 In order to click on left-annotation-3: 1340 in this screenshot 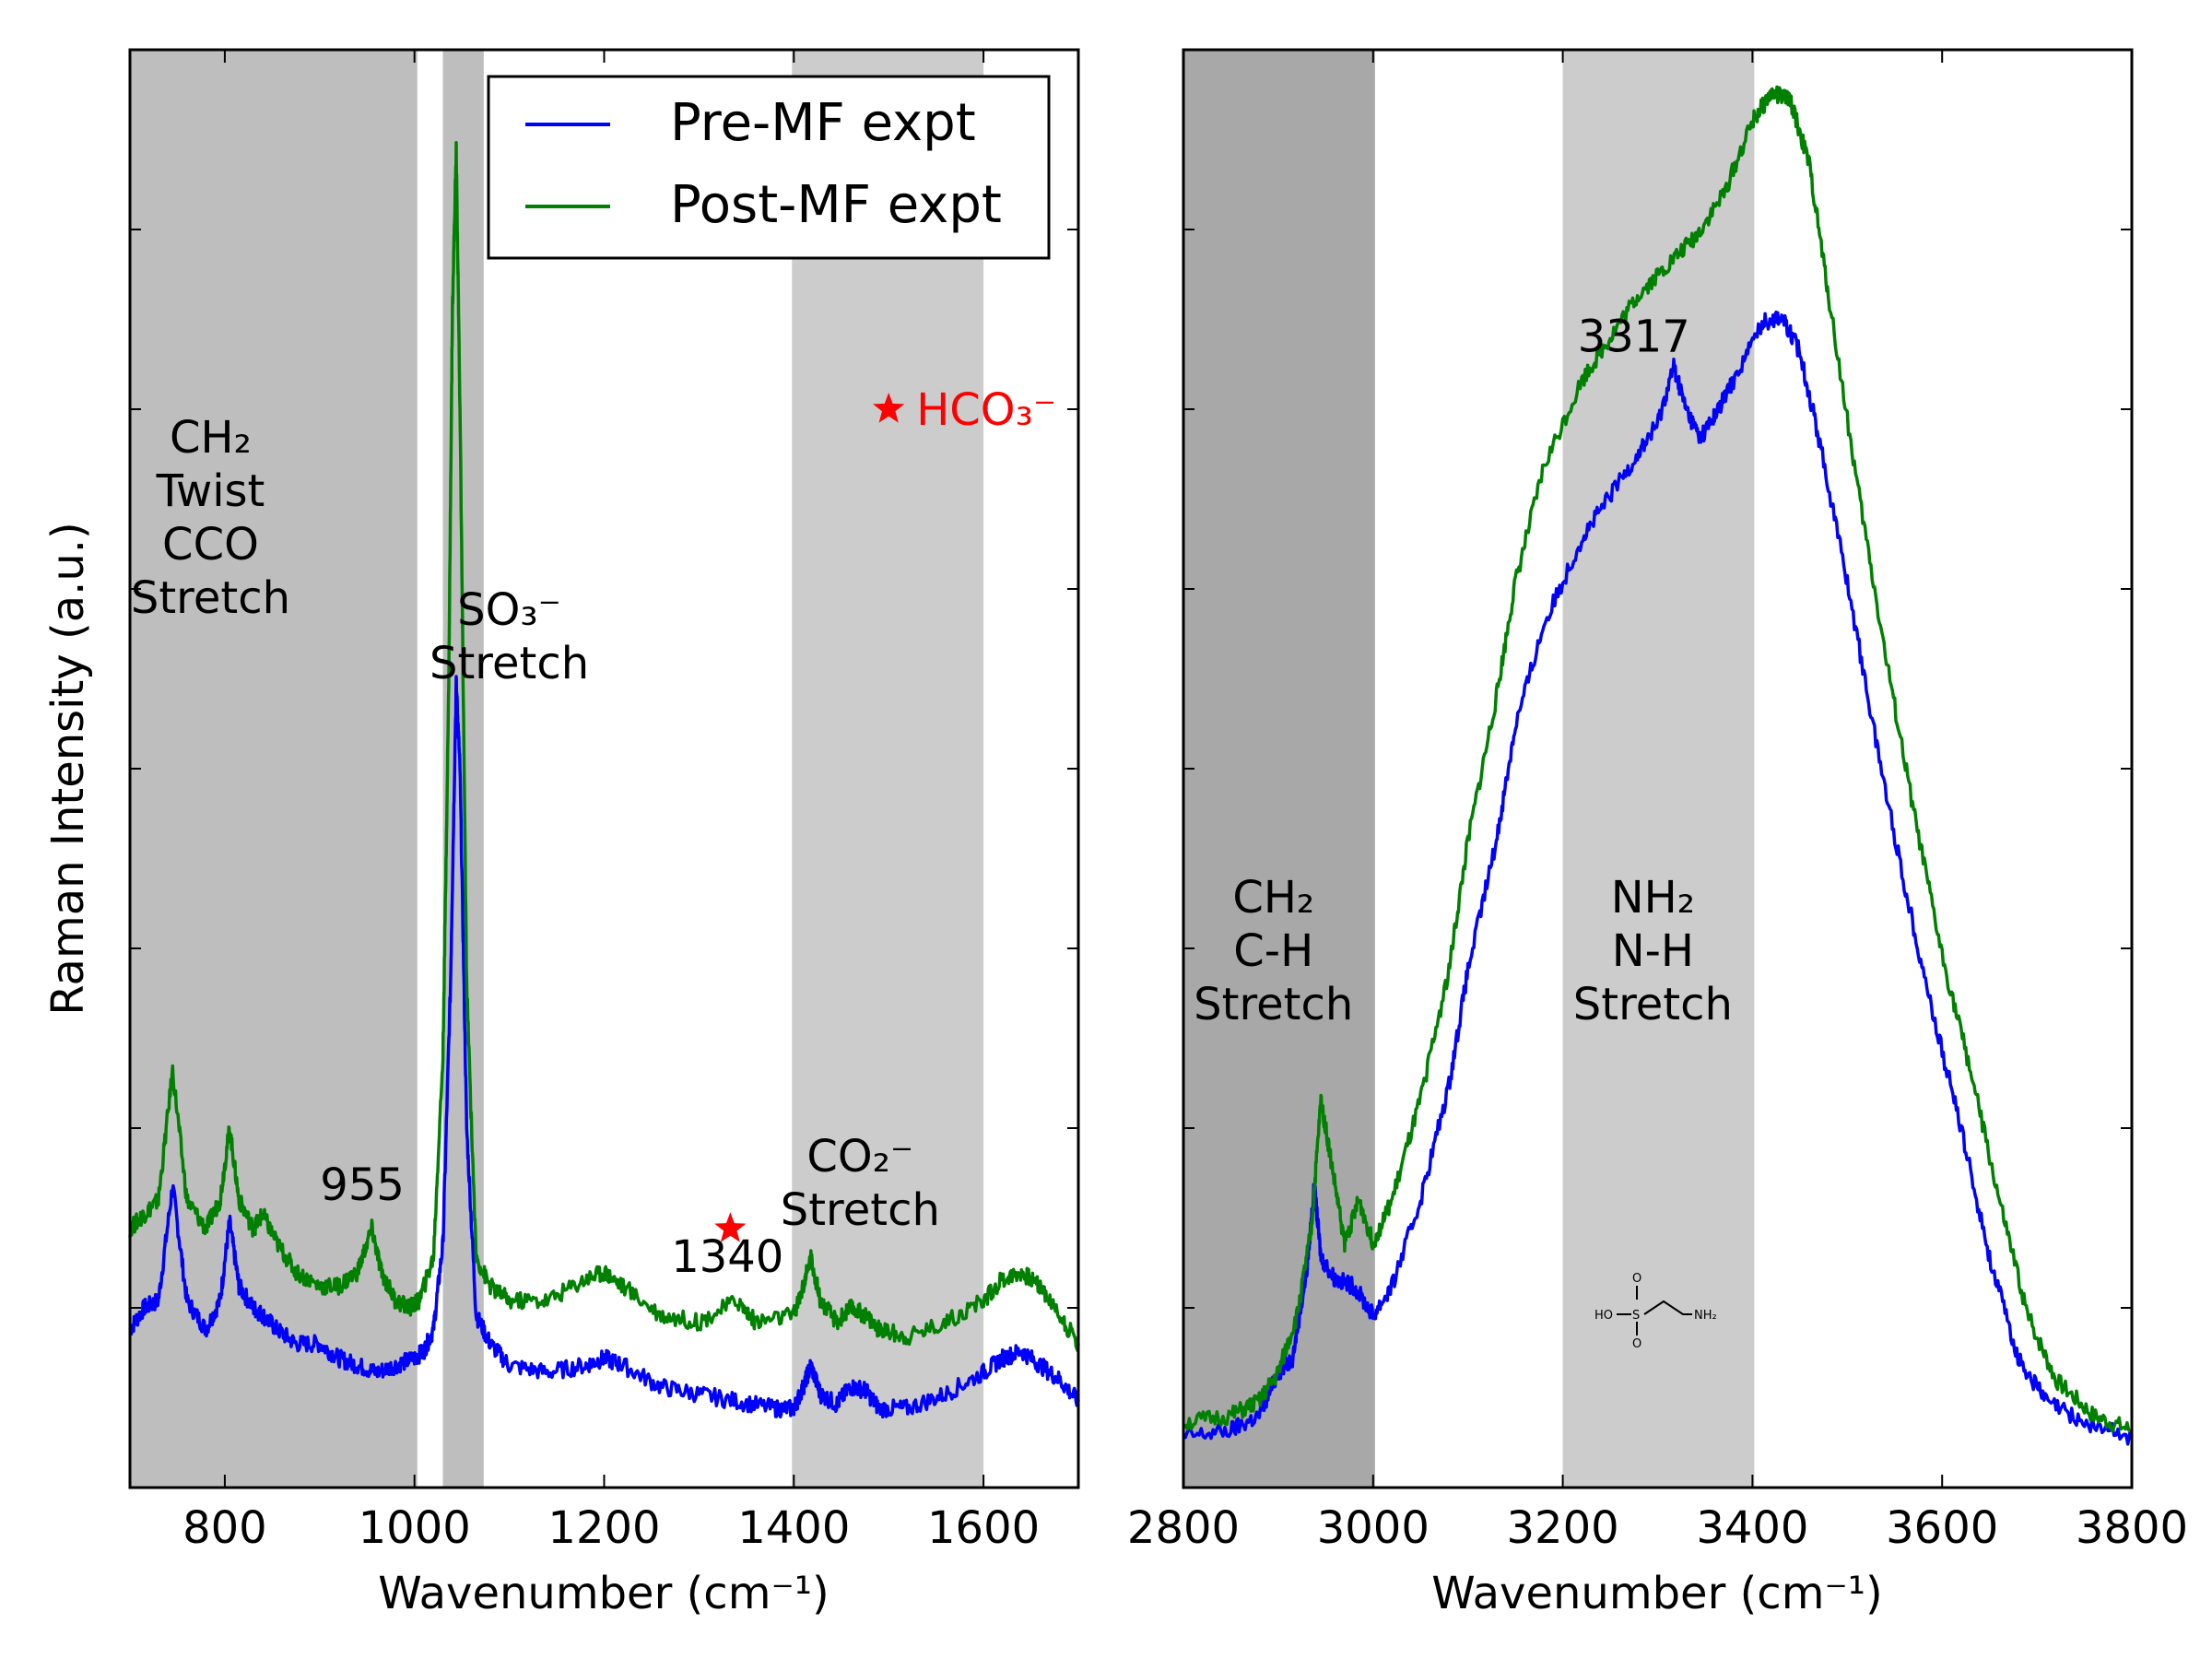, I will do `click(727, 1257)`.